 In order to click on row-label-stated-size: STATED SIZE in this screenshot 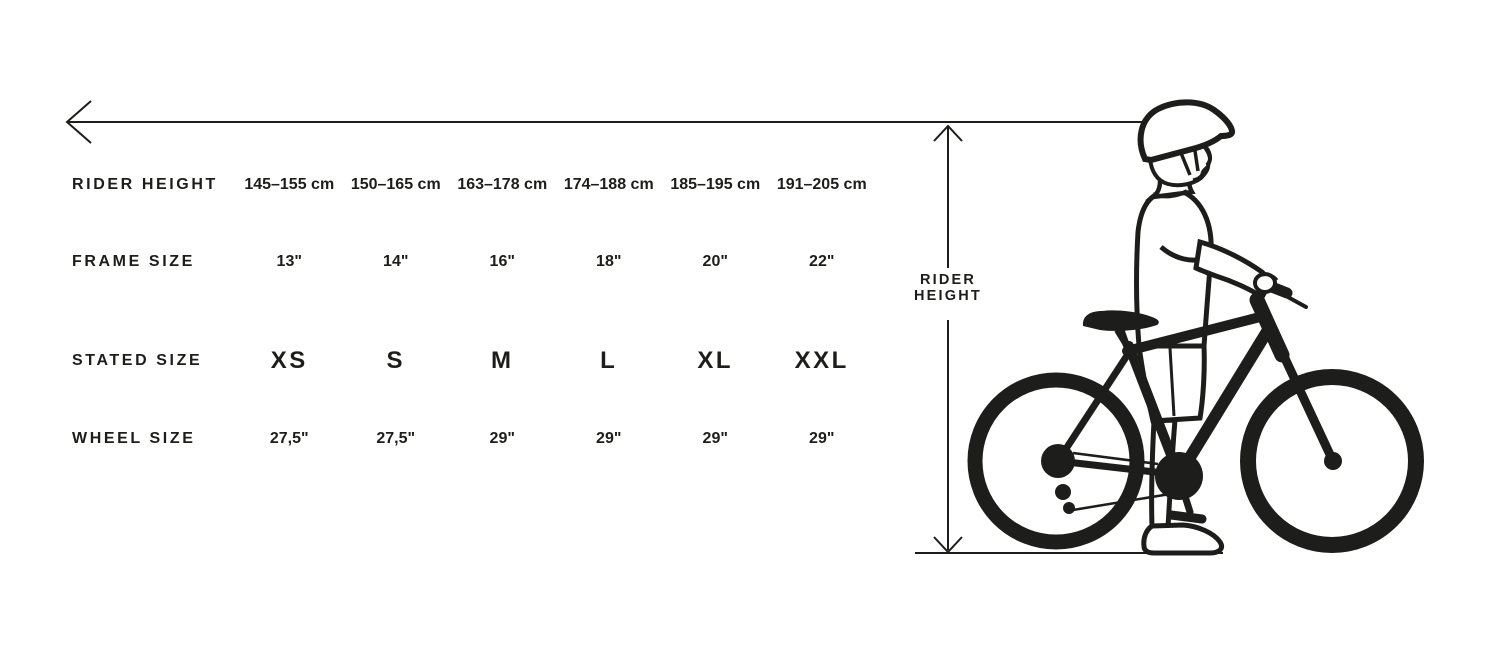, I will do `click(137, 360)`.